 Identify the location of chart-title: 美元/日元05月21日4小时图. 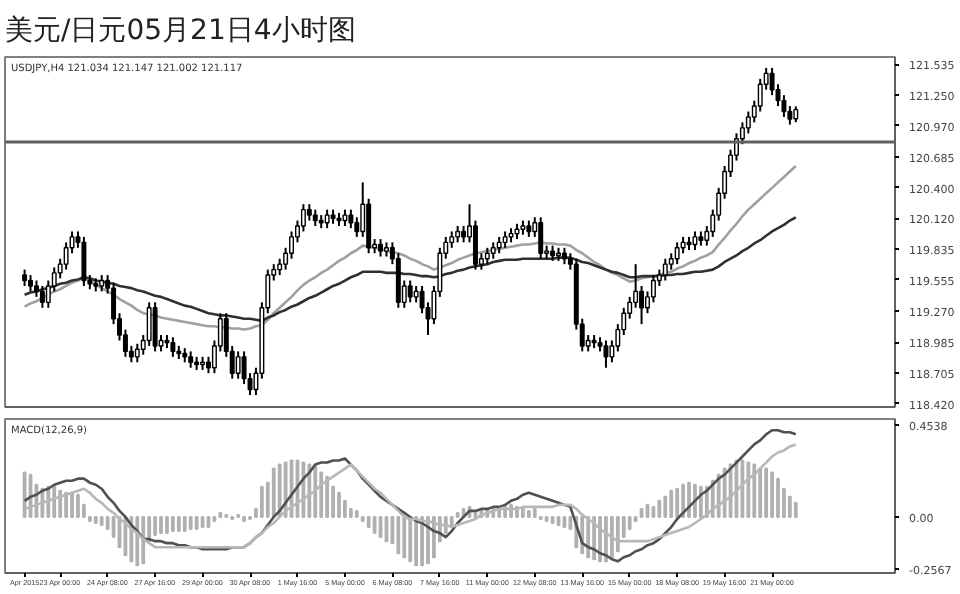
(180, 31).